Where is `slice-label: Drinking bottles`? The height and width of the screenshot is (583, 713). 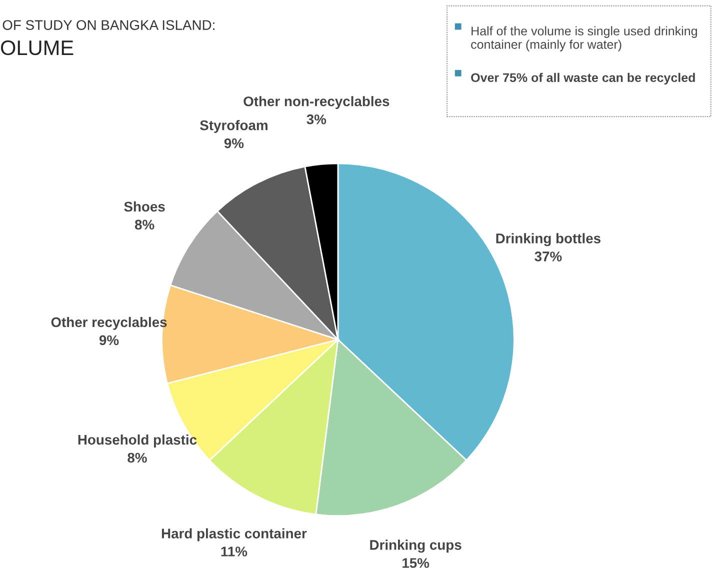 slice-label: Drinking bottles is located at coordinates (548, 239).